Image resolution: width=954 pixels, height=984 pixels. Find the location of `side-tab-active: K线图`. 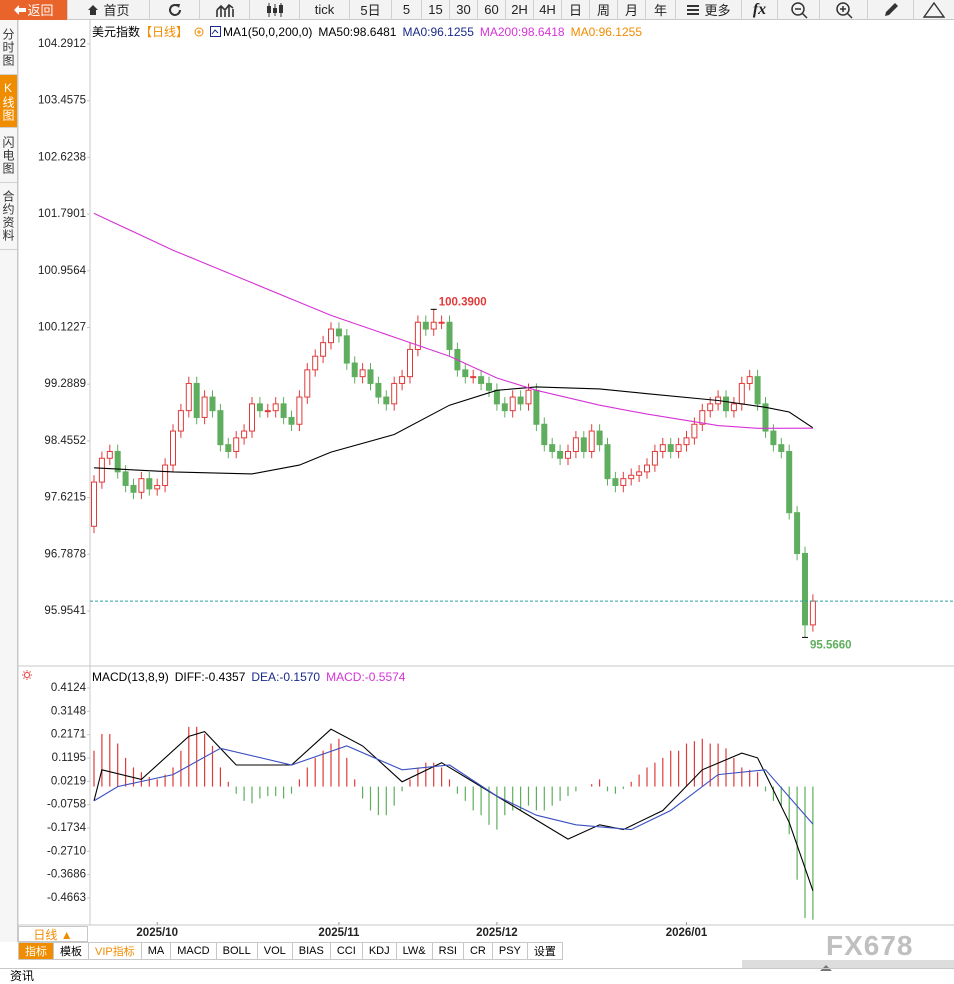

side-tab-active: K线图 is located at coordinates (8, 101).